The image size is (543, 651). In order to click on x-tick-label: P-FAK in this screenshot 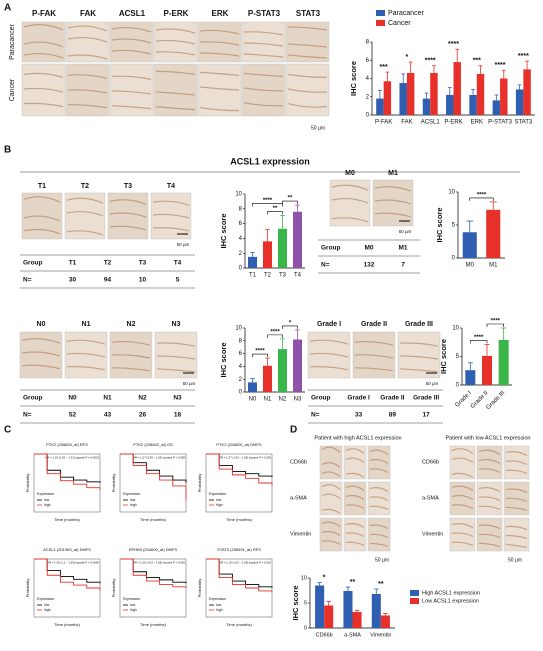, I will do `click(383, 123)`.